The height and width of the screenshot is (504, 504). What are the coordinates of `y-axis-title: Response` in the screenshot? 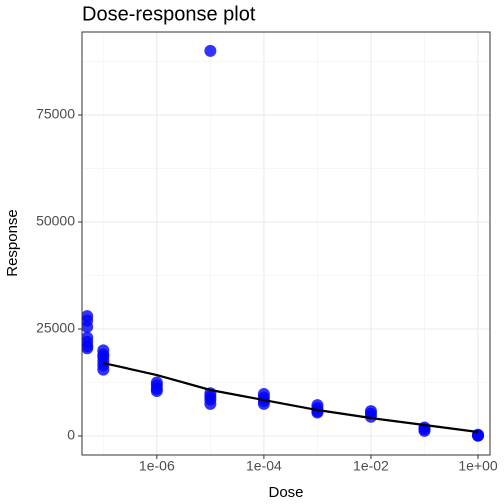 It's located at (12, 243).